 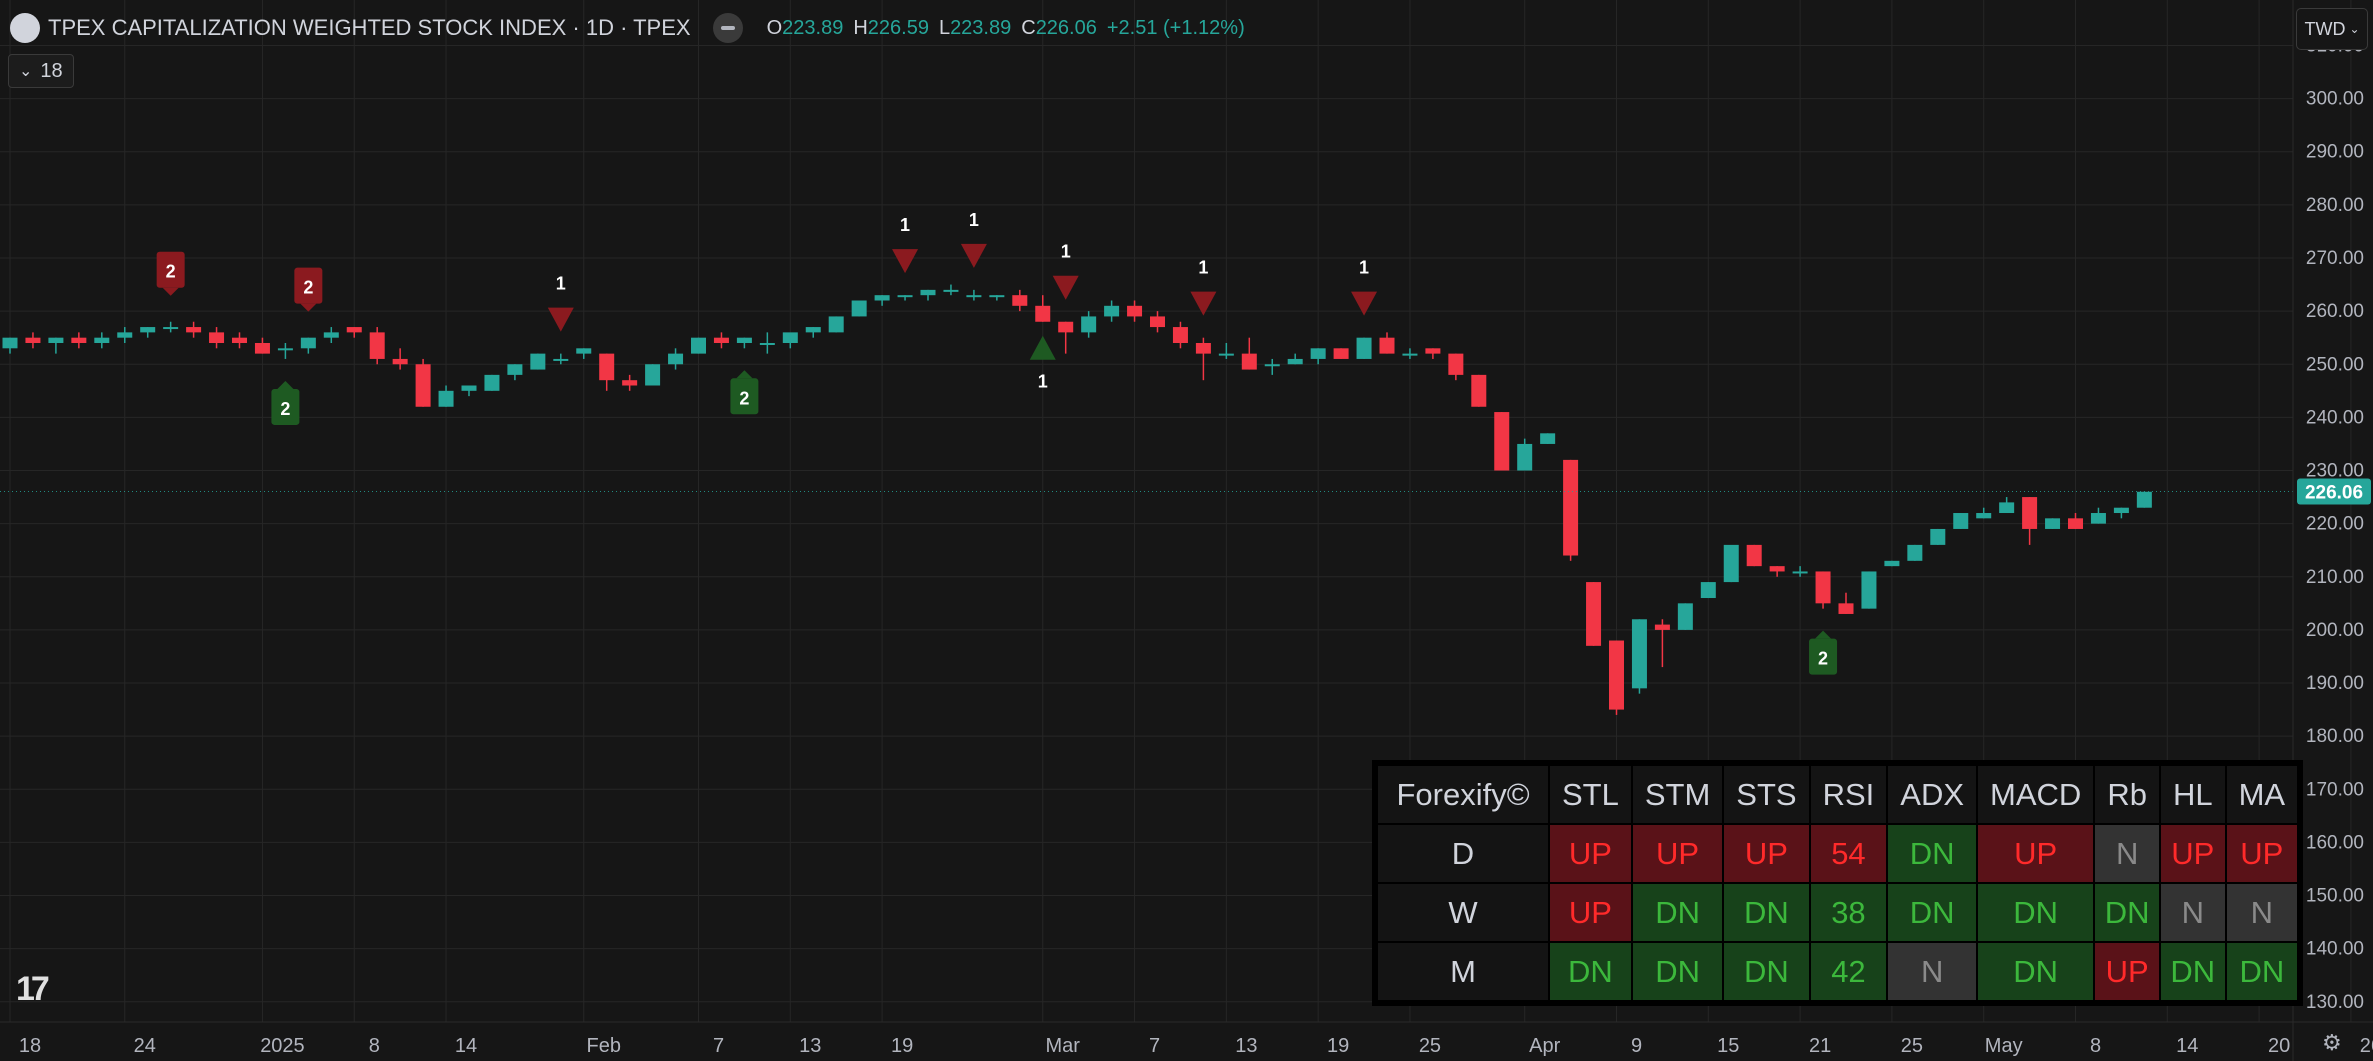 I want to click on forexify-cell: N, so click(x=1932, y=971).